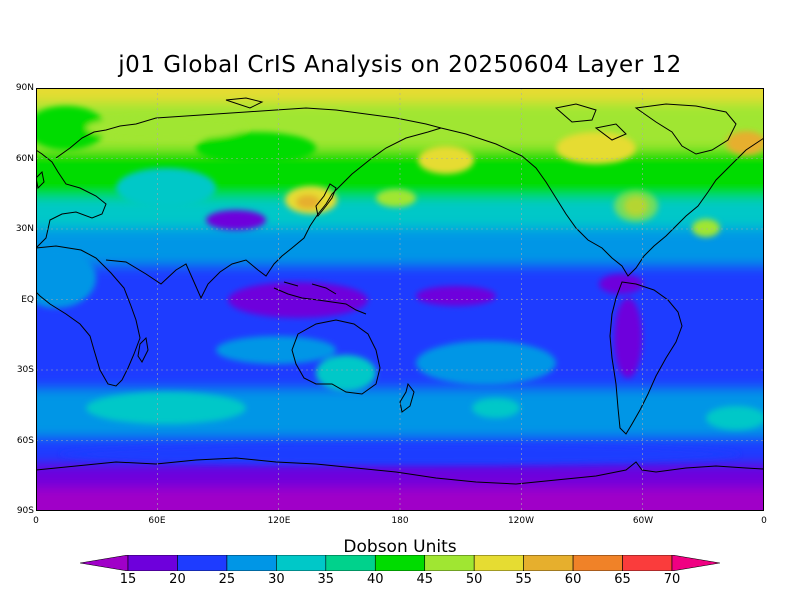  Describe the element at coordinates (523, 579) in the screenshot. I see `colorbar-level-label: 55` at that location.